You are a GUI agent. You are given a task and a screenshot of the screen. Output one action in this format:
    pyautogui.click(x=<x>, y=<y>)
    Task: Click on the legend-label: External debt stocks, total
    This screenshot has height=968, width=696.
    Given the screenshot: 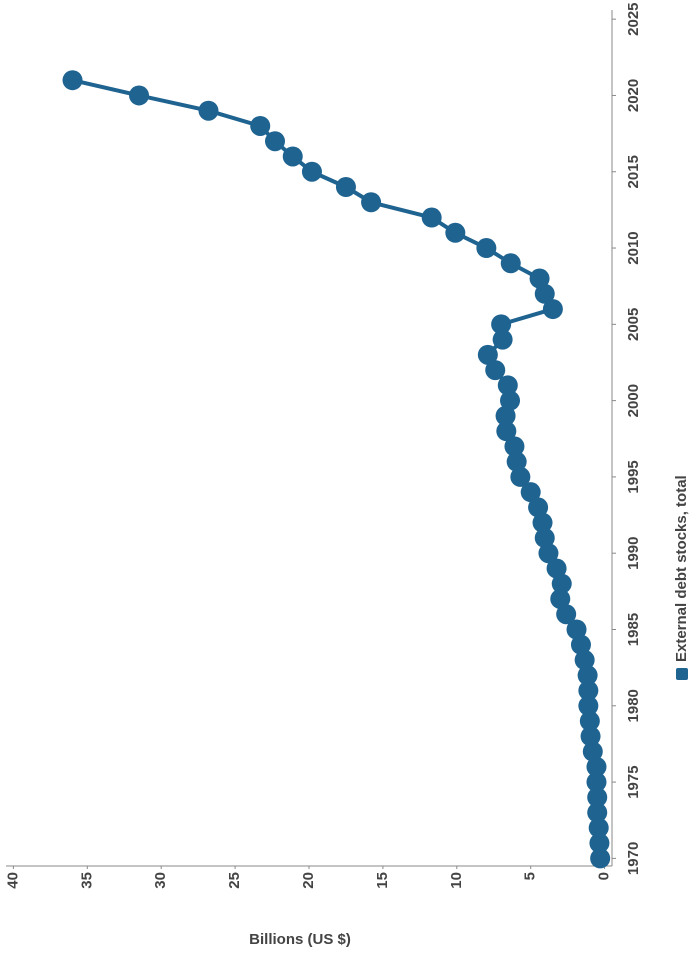 What is the action you would take?
    pyautogui.click(x=681, y=568)
    